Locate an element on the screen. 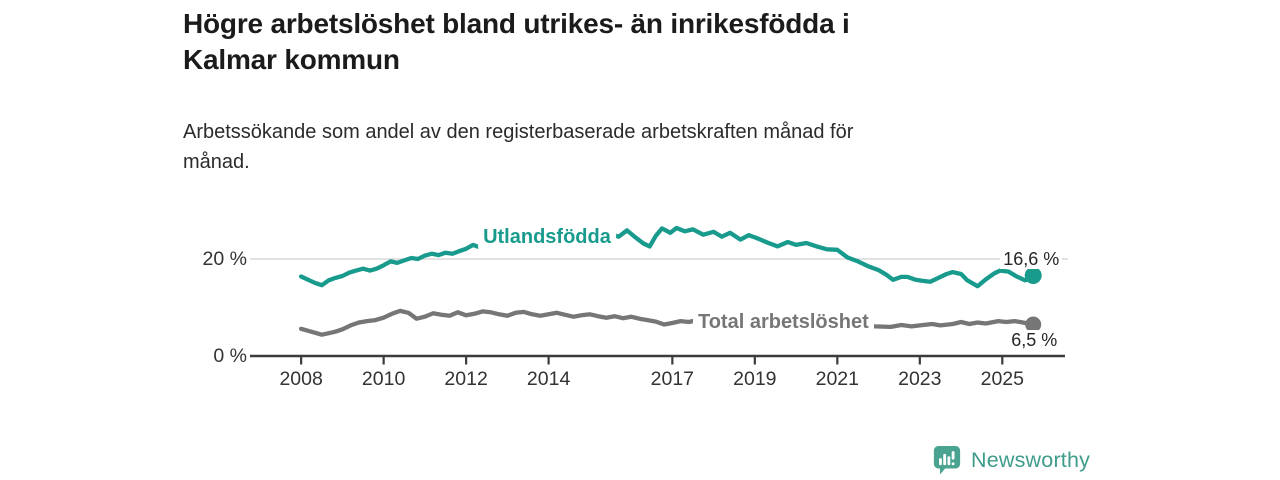 The width and height of the screenshot is (1280, 480). series-end-dot-total-arbetsloshet is located at coordinates (1033, 324).